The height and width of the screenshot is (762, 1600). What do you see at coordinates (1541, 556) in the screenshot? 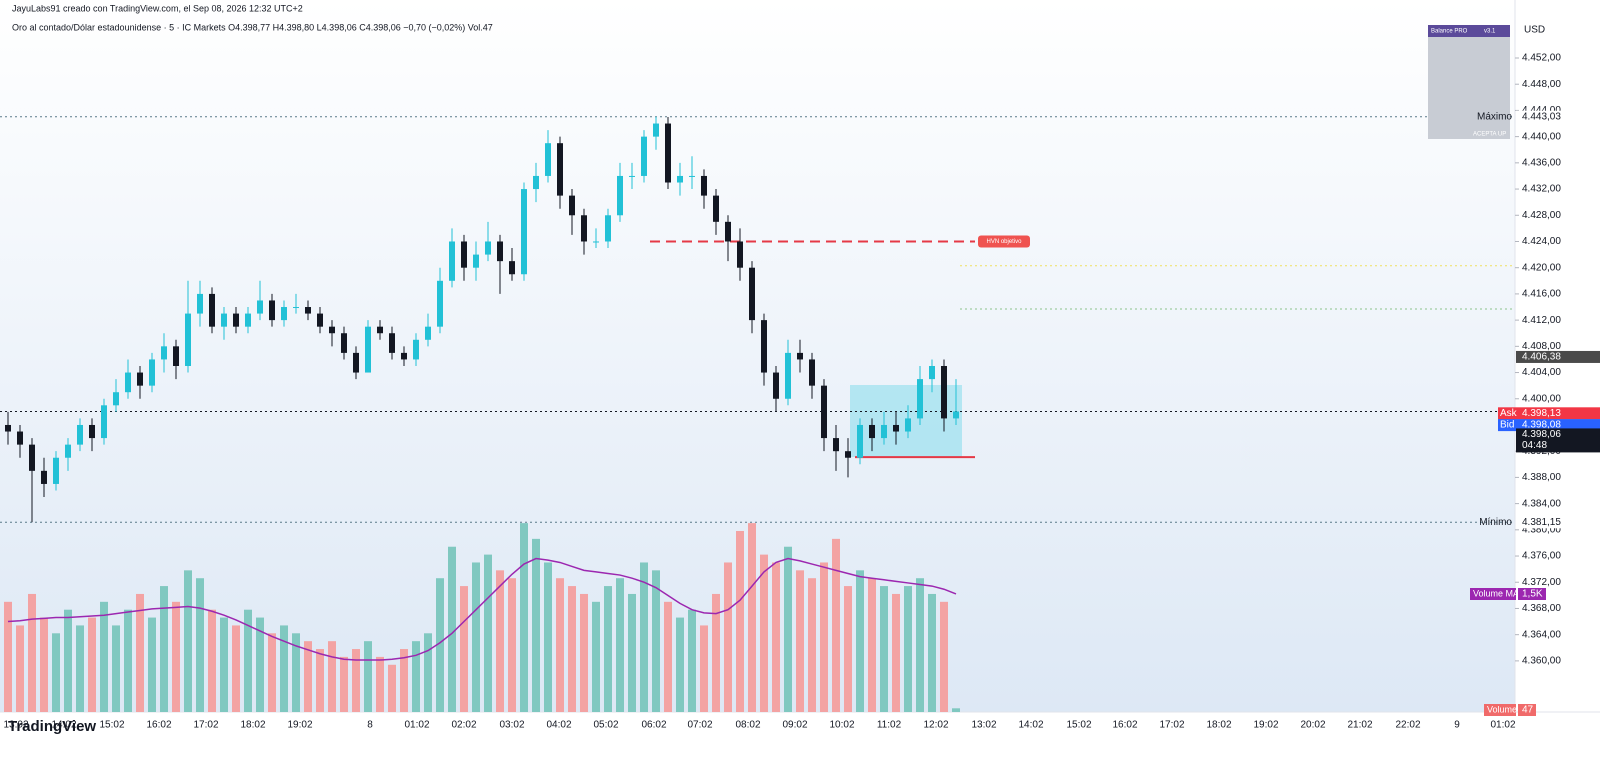
I see `y-tick-label: 4.376,00` at bounding box center [1541, 556].